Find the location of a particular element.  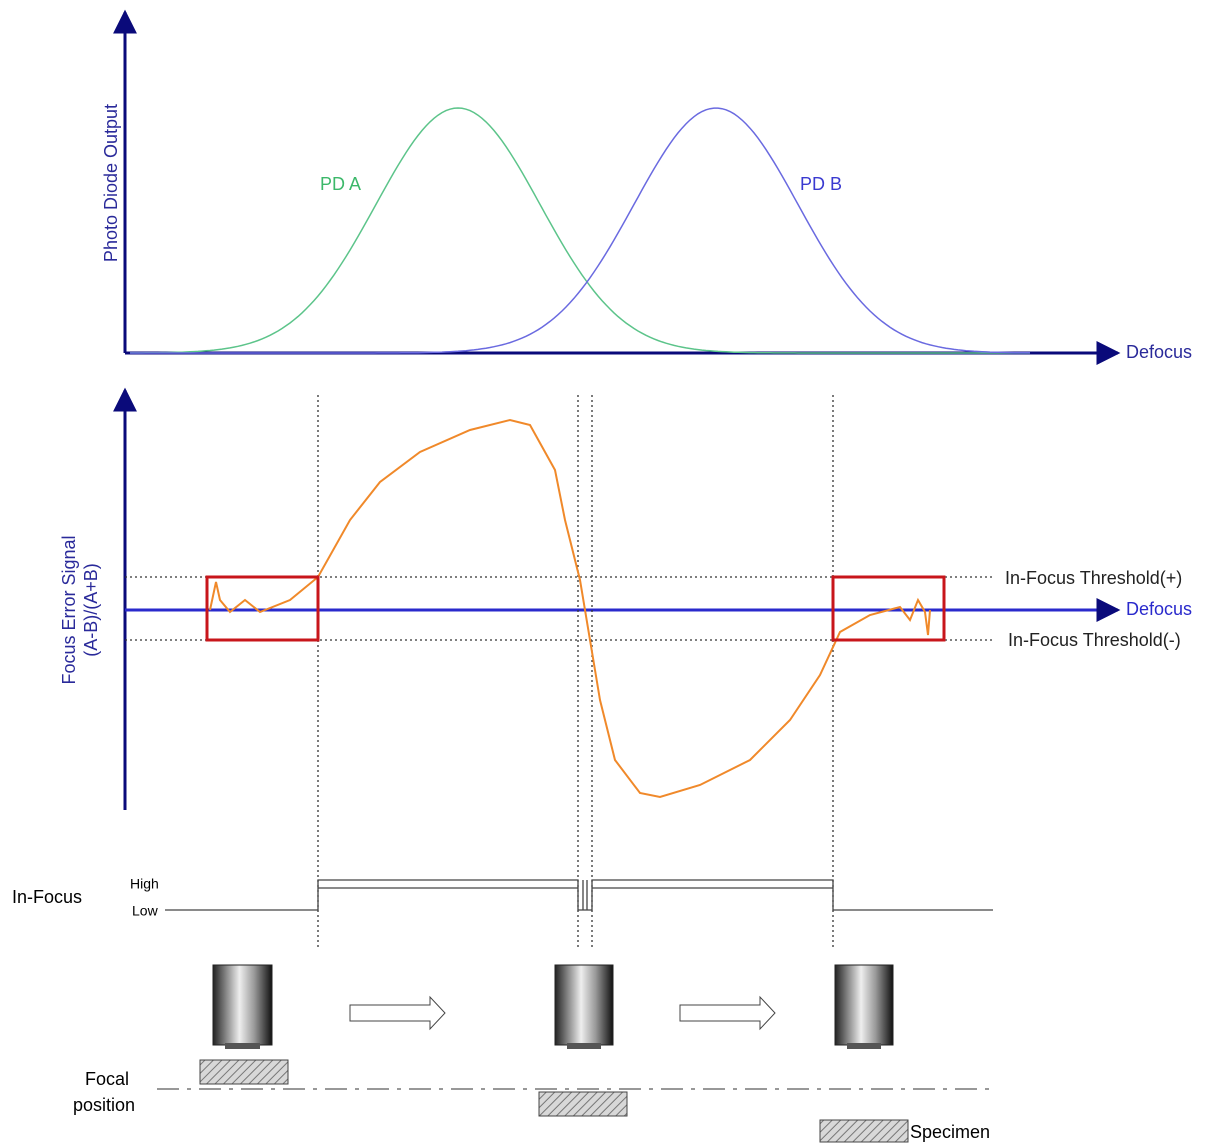

curve-label: PD B is located at coordinates (821, 184).